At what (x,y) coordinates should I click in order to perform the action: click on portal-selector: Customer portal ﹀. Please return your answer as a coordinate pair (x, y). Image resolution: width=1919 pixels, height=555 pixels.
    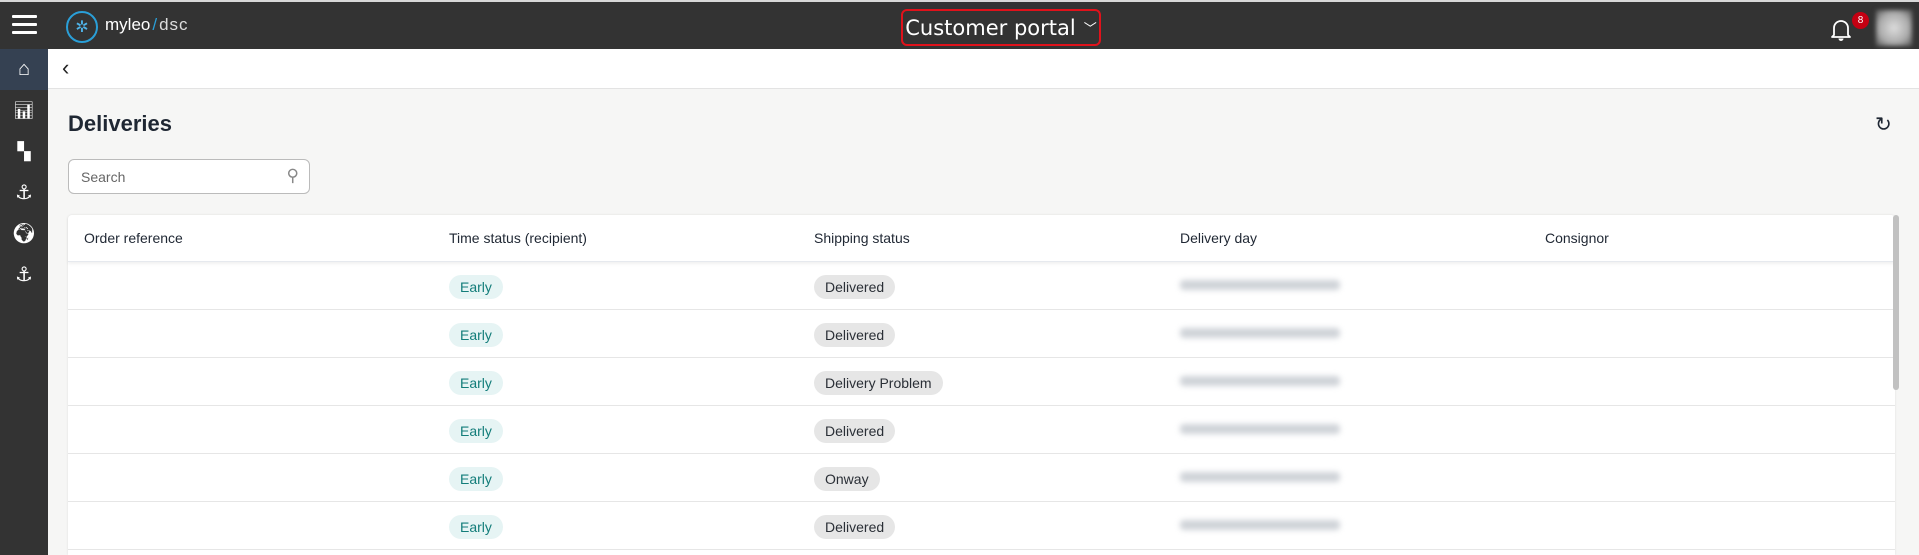
    Looking at the image, I should click on (1001, 27).